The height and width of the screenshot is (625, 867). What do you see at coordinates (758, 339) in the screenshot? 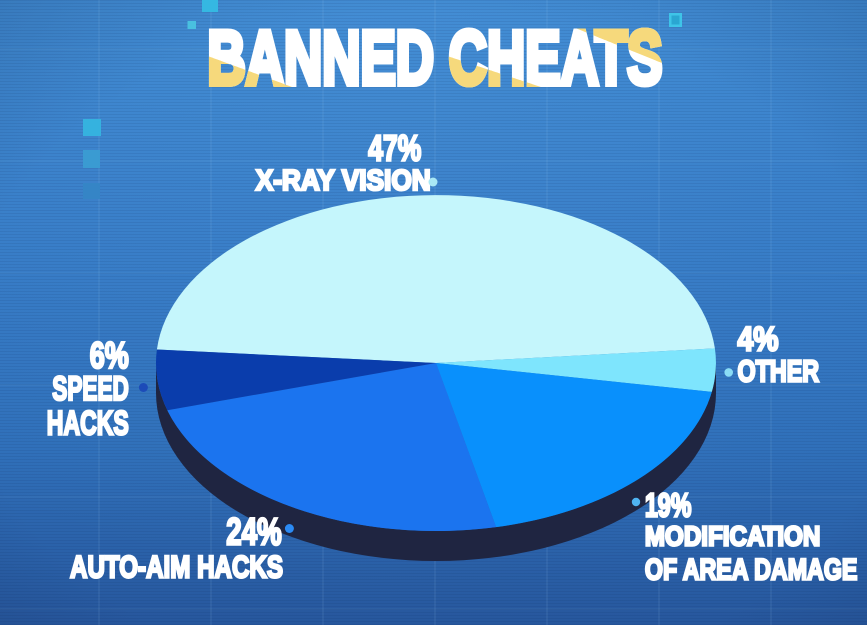
I see `svg-text: 4%` at bounding box center [758, 339].